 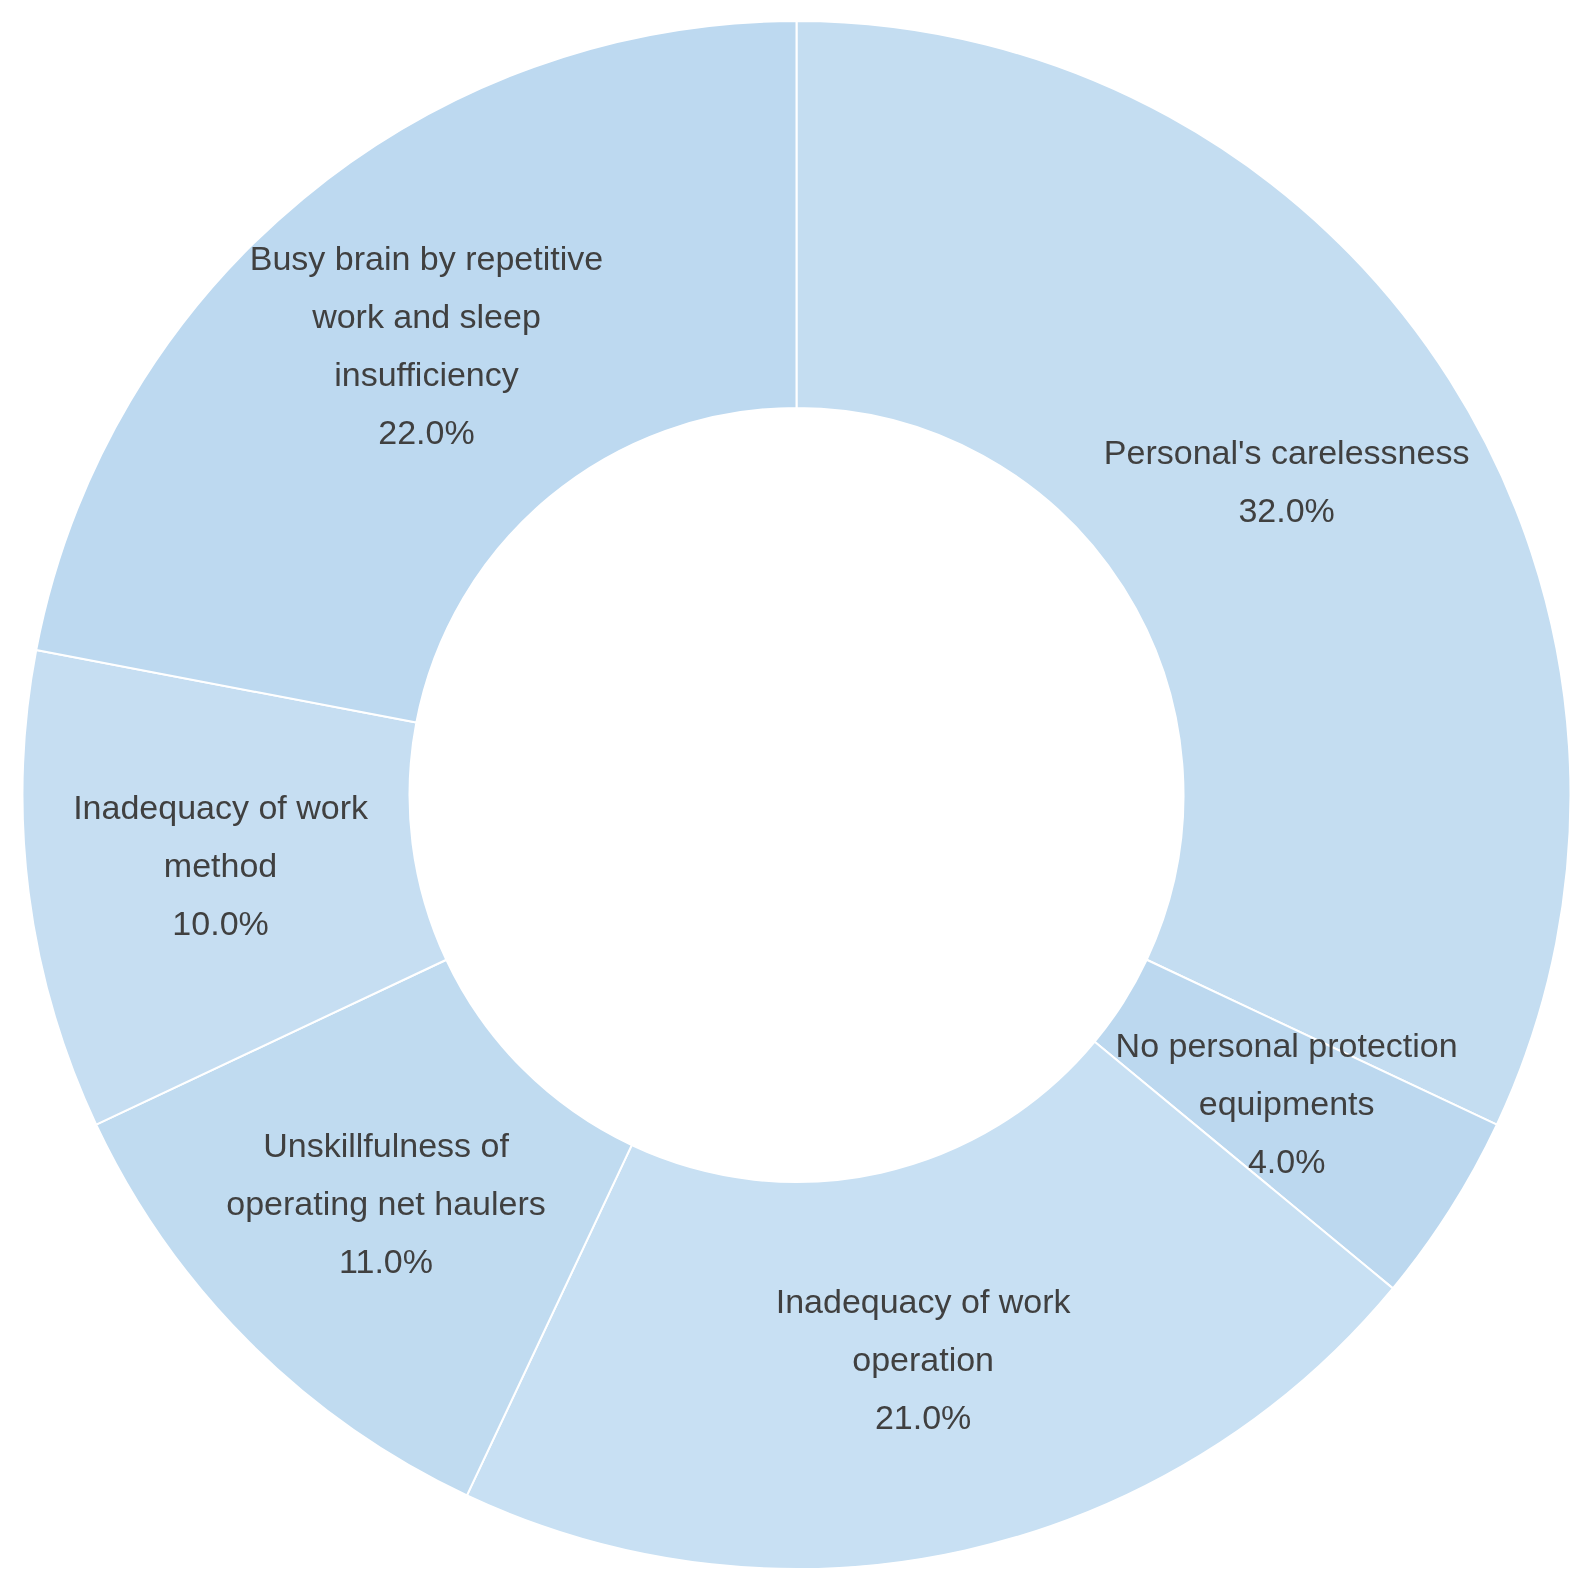 What do you see at coordinates (221, 836) in the screenshot?
I see `slice-label: Inadequacy of work method` at bounding box center [221, 836].